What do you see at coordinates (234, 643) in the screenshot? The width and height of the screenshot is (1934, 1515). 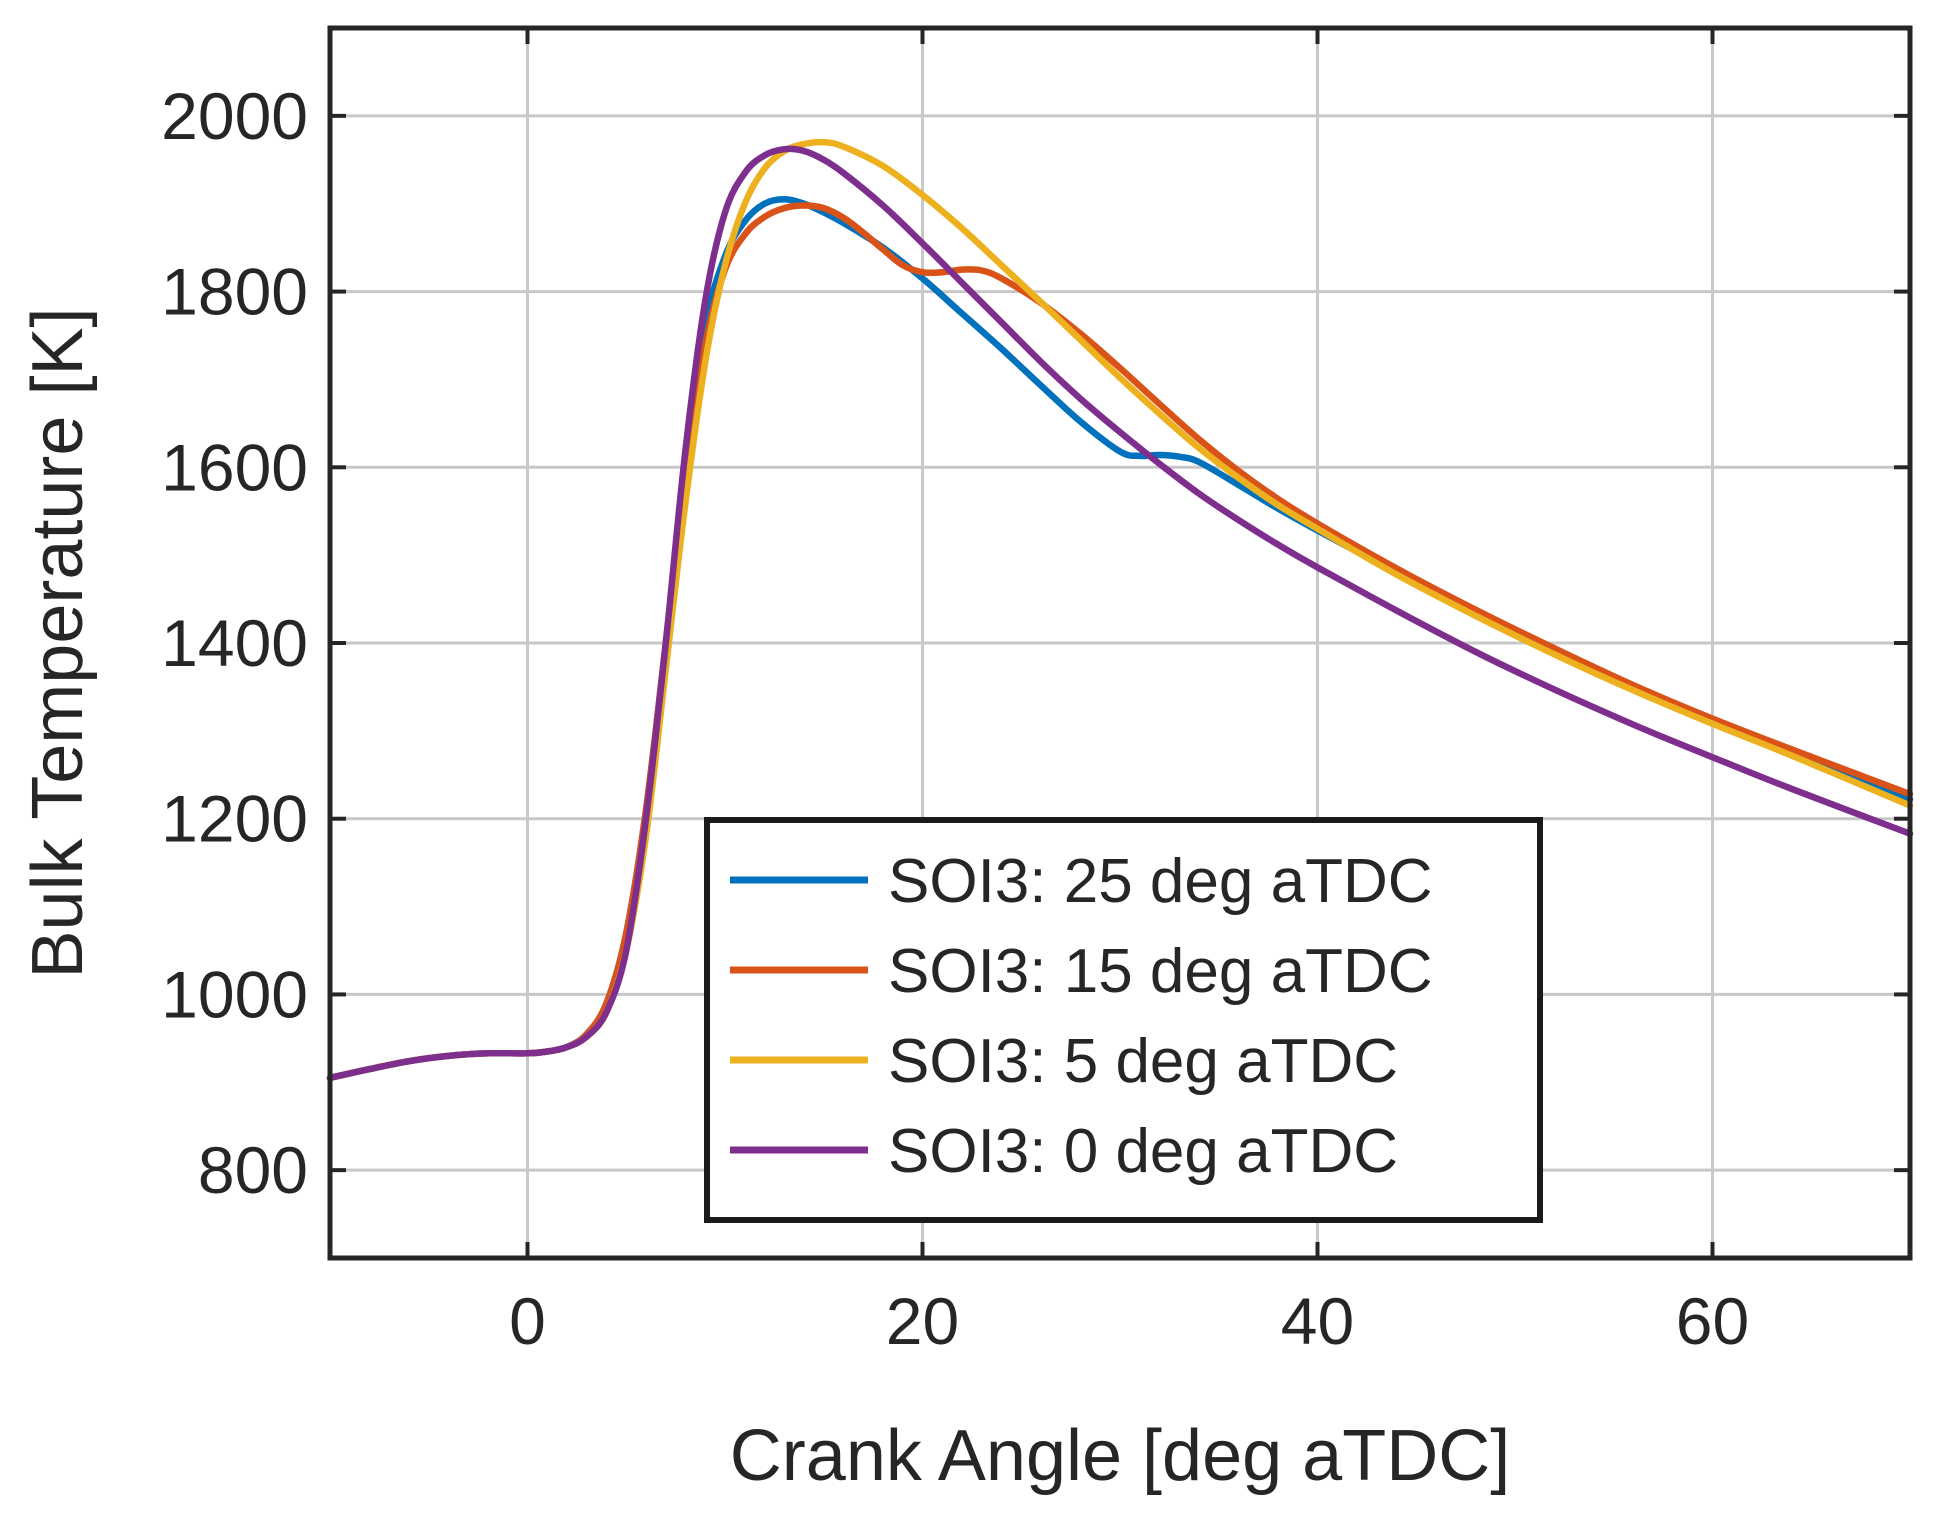 I see `y-tick-label: 1400` at bounding box center [234, 643].